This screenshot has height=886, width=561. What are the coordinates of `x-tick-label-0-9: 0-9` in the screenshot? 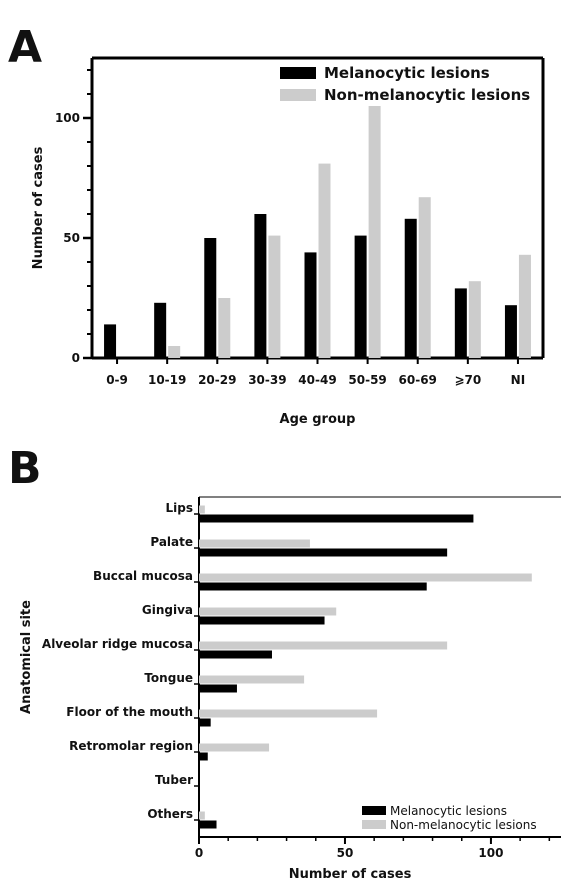 It's located at (117, 380).